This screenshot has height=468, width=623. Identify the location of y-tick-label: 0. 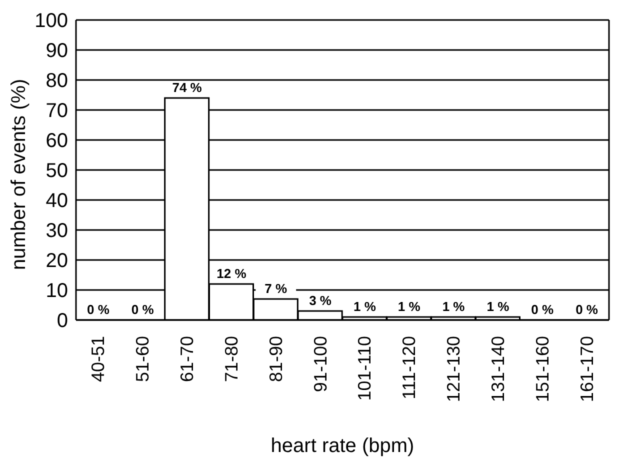
(62, 321).